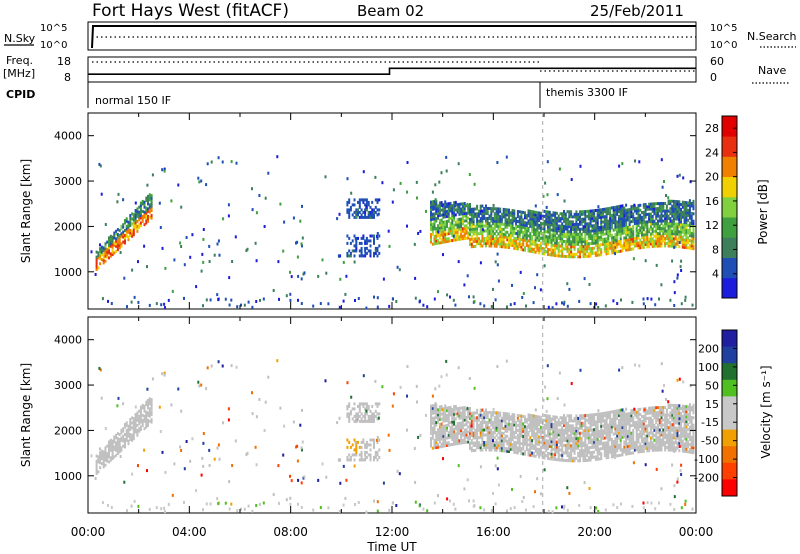 The width and height of the screenshot is (800, 554). I want to click on freq-tick-high: 18, so click(64, 61).